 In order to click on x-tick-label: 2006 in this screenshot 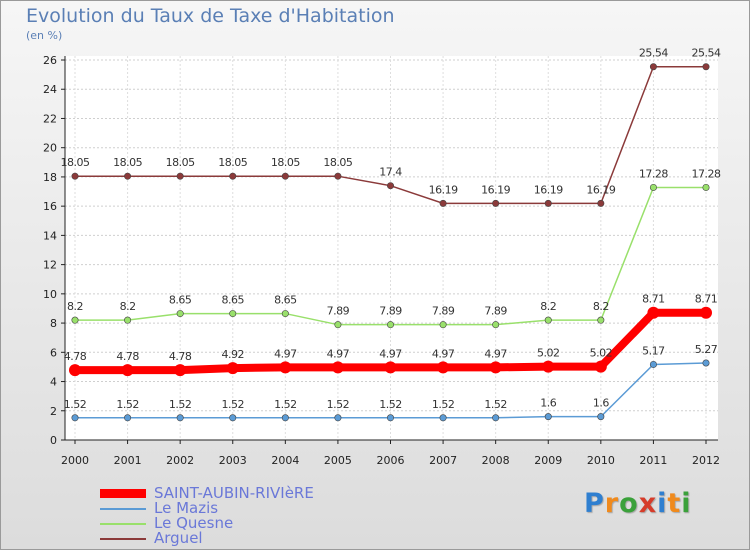, I will do `click(391, 460)`.